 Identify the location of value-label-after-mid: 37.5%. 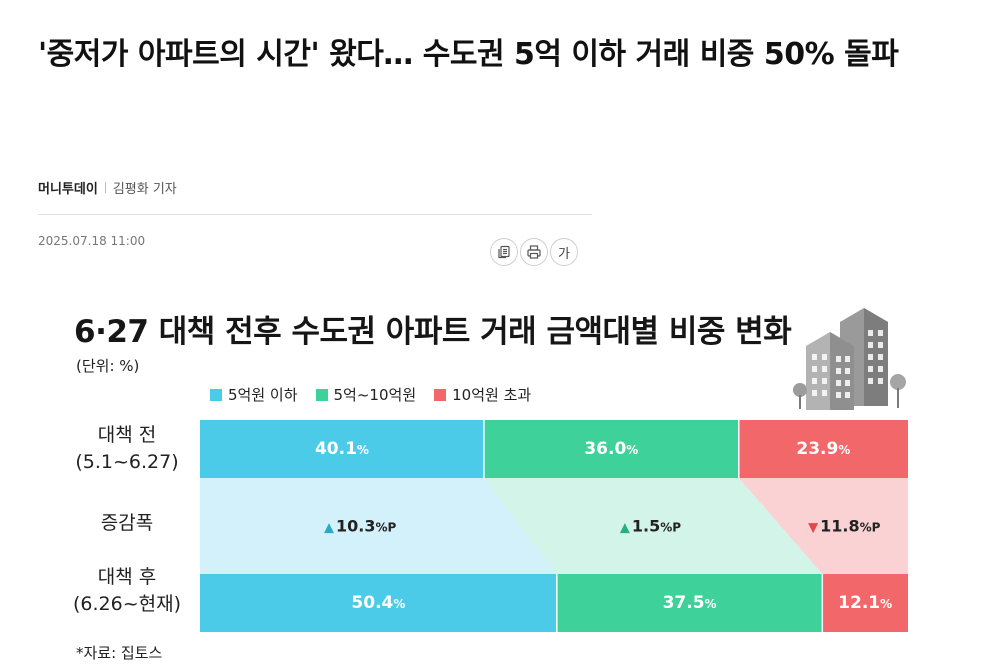
(689, 603).